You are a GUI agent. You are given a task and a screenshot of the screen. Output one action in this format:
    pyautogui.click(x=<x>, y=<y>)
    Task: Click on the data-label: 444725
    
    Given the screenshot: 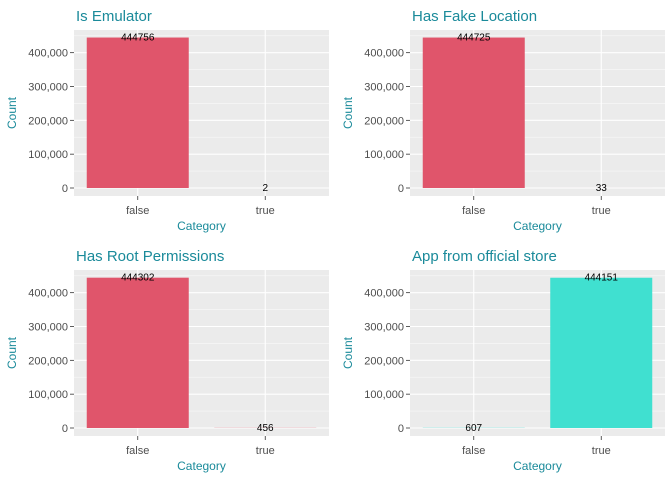 What is the action you would take?
    pyautogui.click(x=474, y=38)
    